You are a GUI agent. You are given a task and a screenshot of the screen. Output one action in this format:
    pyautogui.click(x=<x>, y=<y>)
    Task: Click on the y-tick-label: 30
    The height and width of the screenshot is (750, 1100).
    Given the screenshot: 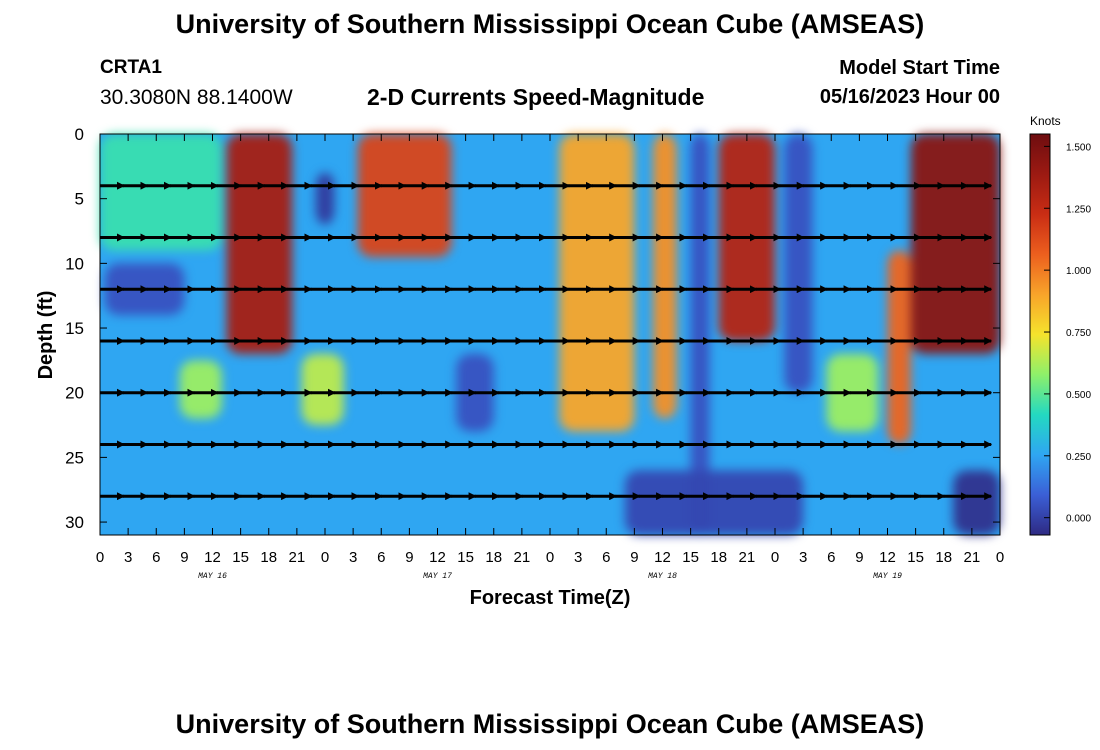 What is the action you would take?
    pyautogui.click(x=74, y=522)
    